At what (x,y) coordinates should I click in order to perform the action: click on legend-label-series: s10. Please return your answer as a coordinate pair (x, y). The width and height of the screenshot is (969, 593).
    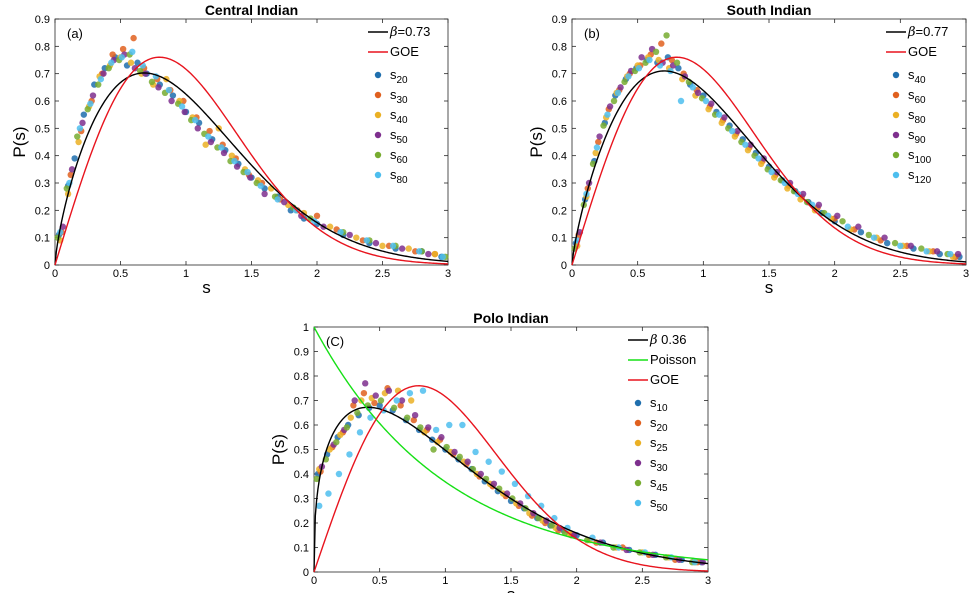
    Looking at the image, I should click on (659, 404).